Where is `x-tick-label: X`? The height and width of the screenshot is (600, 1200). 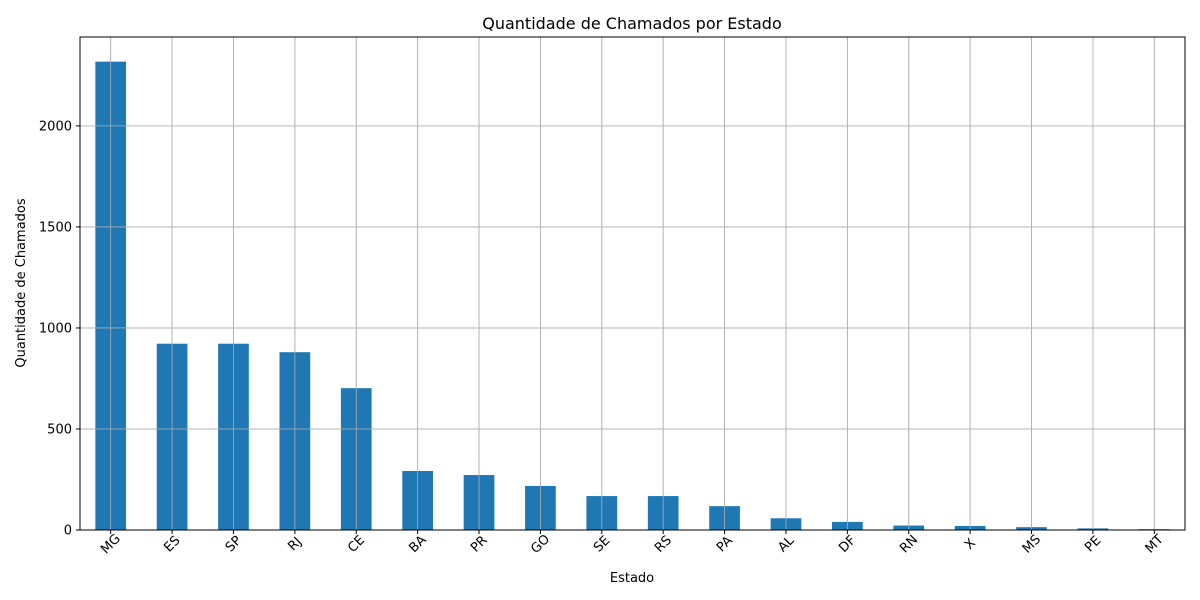 x-tick-label: X is located at coordinates (970, 544).